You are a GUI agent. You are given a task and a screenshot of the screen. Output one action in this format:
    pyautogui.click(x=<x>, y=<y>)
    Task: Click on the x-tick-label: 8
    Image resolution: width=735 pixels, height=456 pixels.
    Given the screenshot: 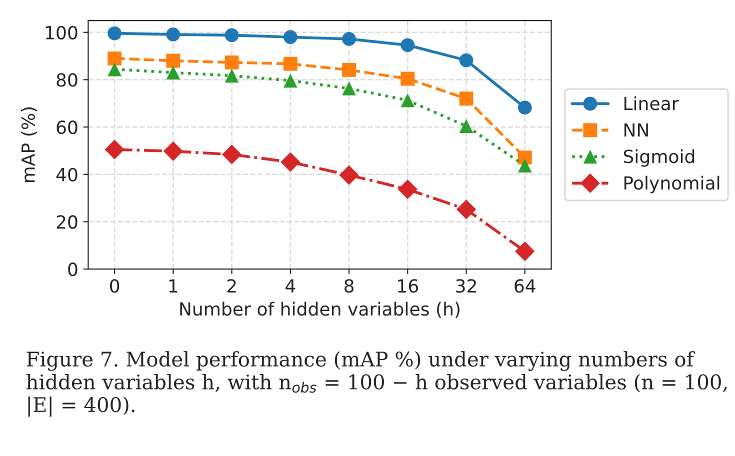 What is the action you would take?
    pyautogui.click(x=349, y=286)
    